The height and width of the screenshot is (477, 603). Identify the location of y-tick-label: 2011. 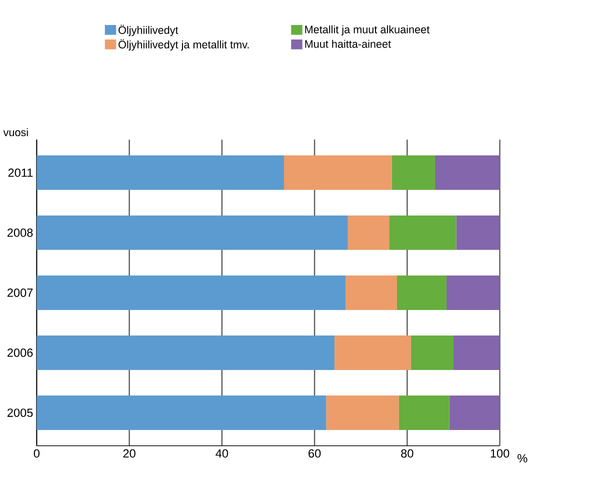
(20, 173).